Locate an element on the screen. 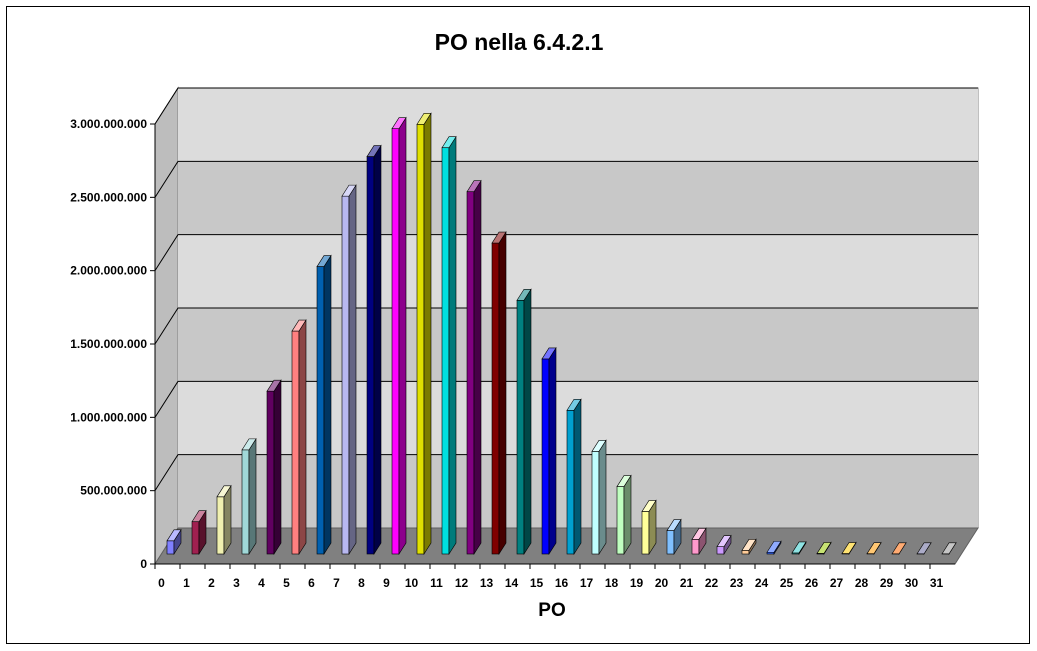 This screenshot has height=651, width=1037. x-tick-label: 17 is located at coordinates (587, 583).